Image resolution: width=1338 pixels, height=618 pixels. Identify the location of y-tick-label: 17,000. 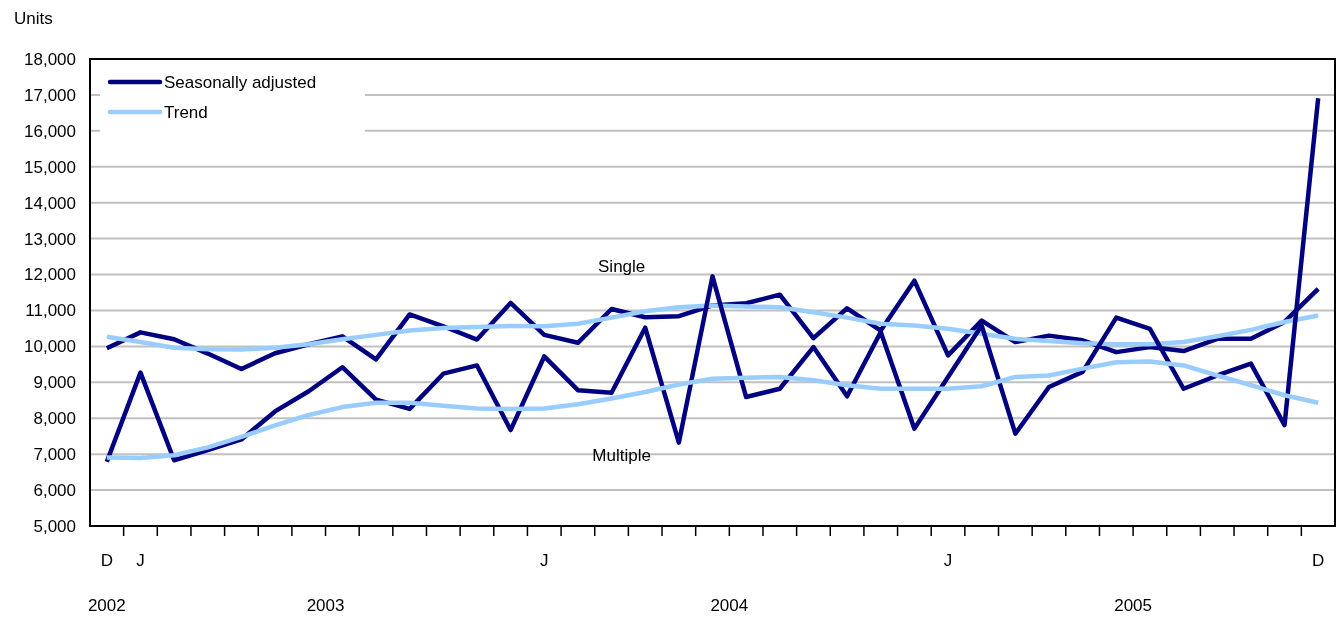
(50, 95).